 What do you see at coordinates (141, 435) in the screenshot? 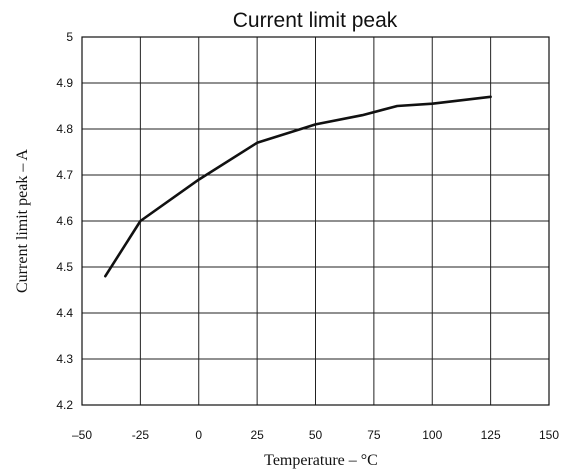
I see `x-tick-label: -25` at bounding box center [141, 435].